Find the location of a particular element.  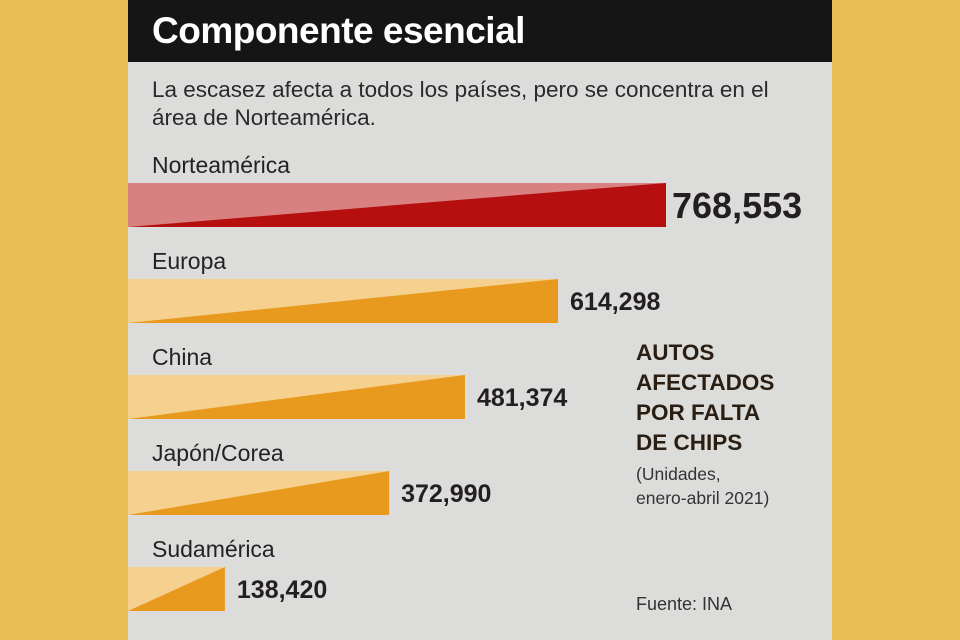

bar-group-norteamerica: Norteamérica 768,553 is located at coordinates (465, 189).